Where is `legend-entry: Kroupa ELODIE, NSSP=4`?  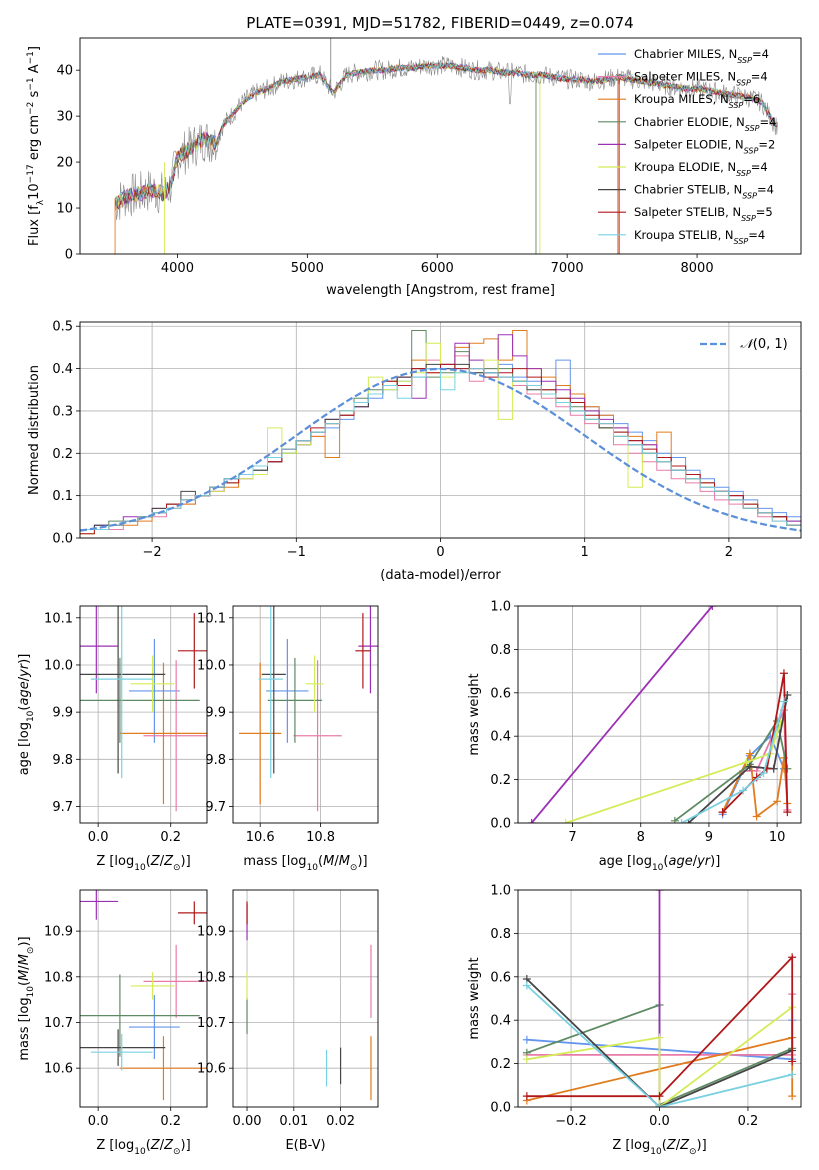
legend-entry: Kroupa ELODIE, NSSP=4 is located at coordinates (701, 169).